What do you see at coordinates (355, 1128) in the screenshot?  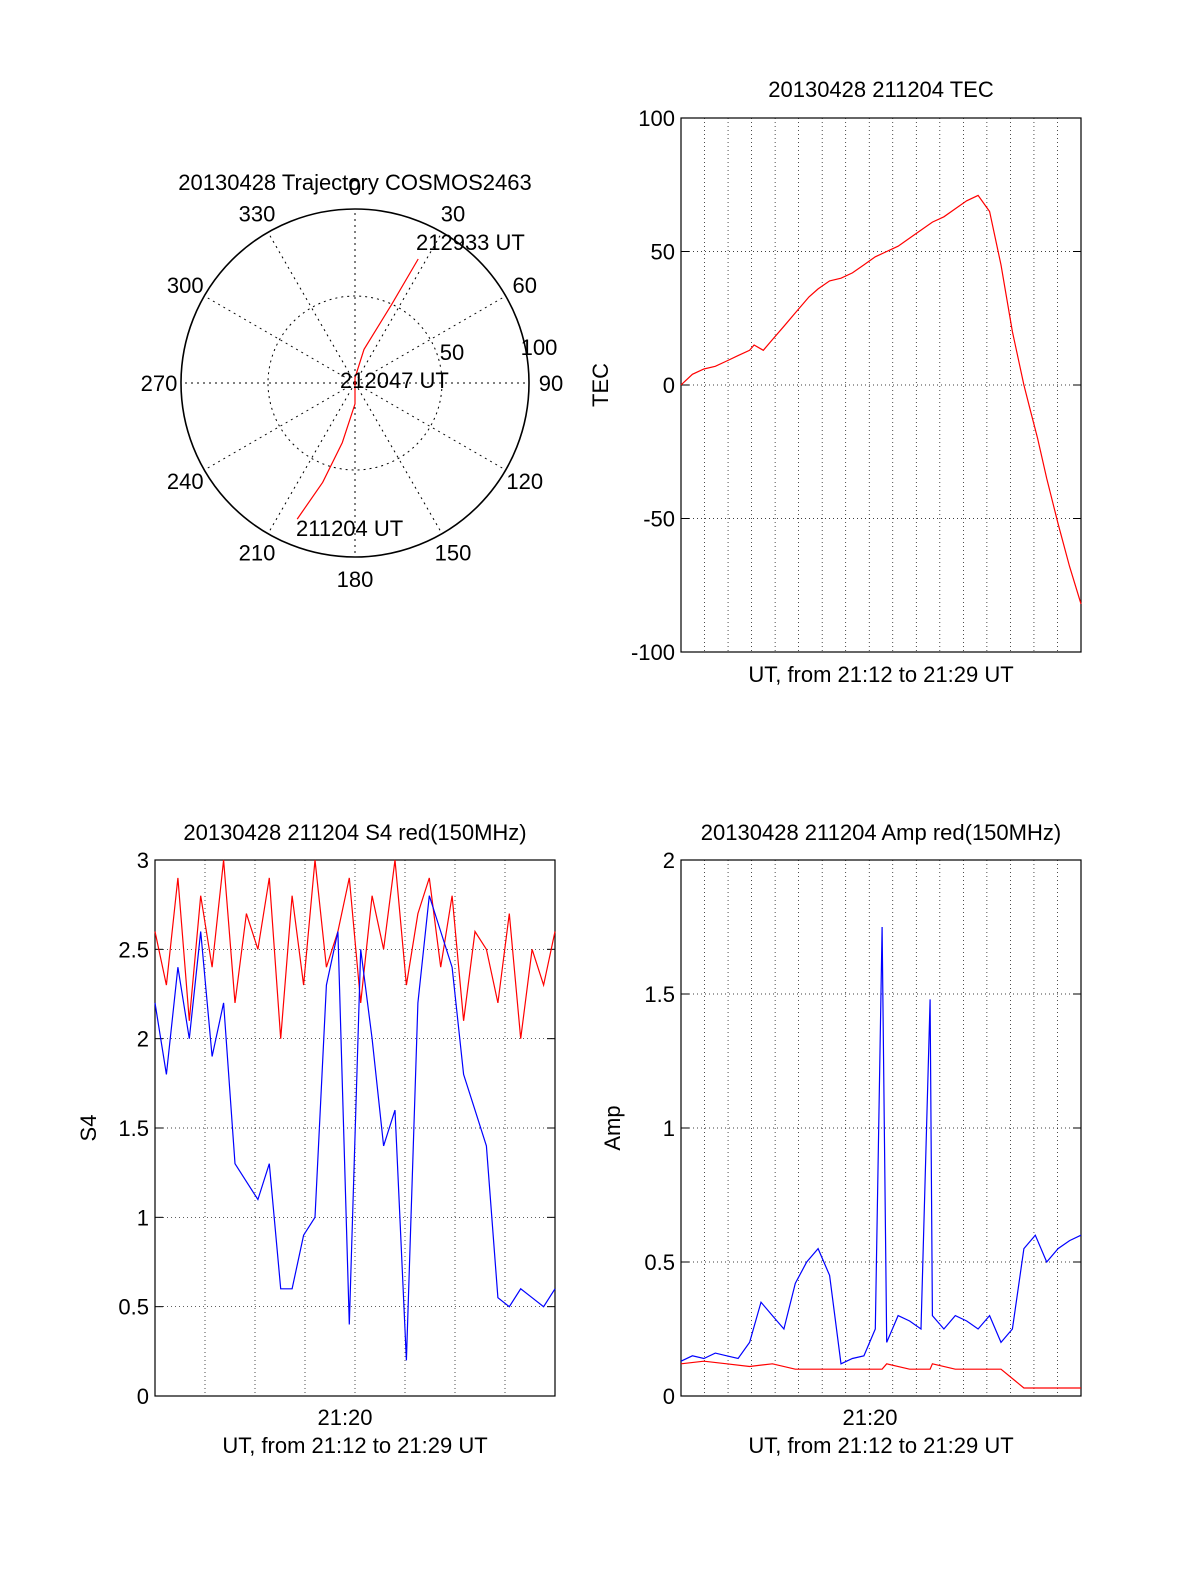 I see `s4-blue-series-line` at bounding box center [355, 1128].